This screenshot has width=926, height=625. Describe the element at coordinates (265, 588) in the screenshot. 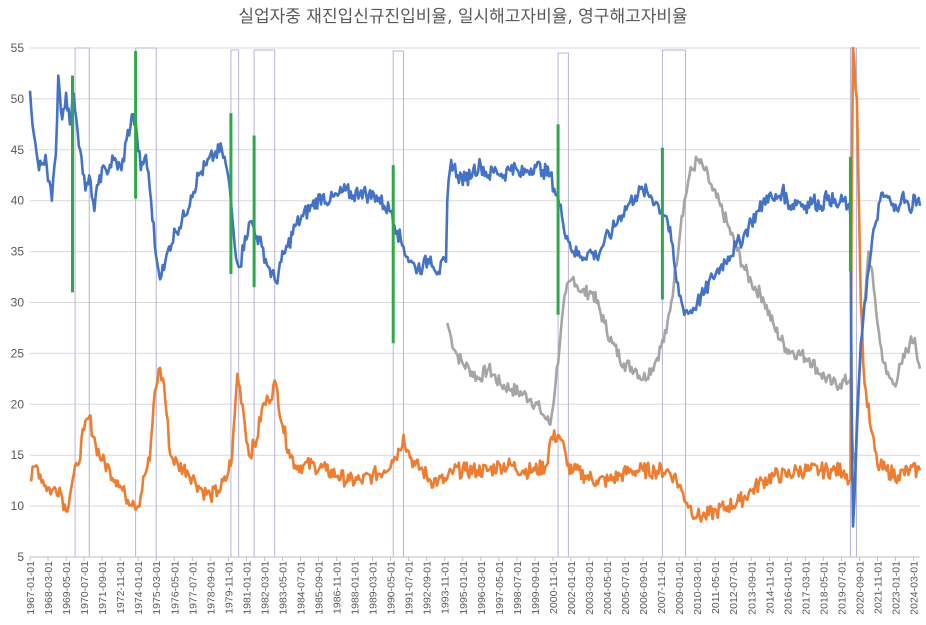

I see `x-tick-label: 1982-03-01` at that location.